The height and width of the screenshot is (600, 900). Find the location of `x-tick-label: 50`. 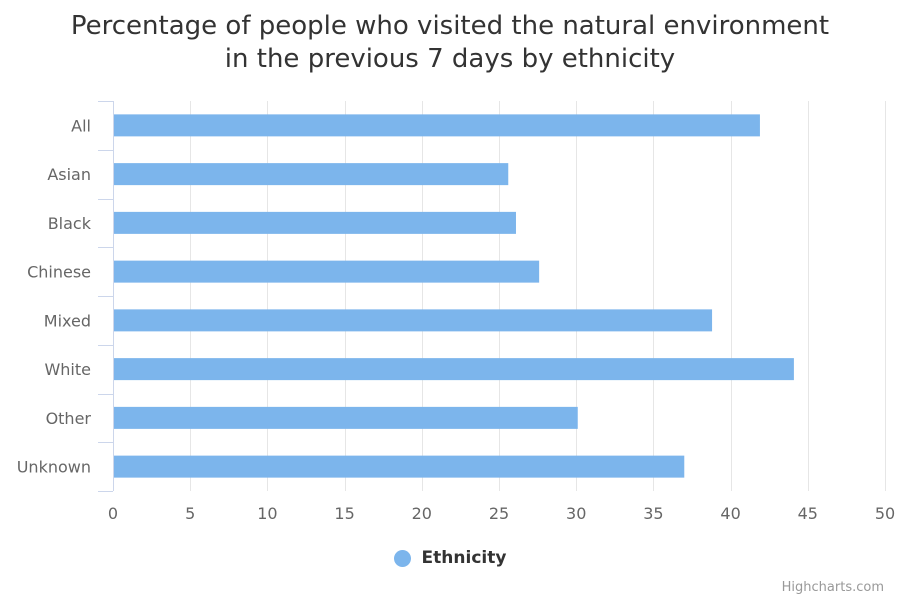

x-tick-label: 50 is located at coordinates (885, 513).